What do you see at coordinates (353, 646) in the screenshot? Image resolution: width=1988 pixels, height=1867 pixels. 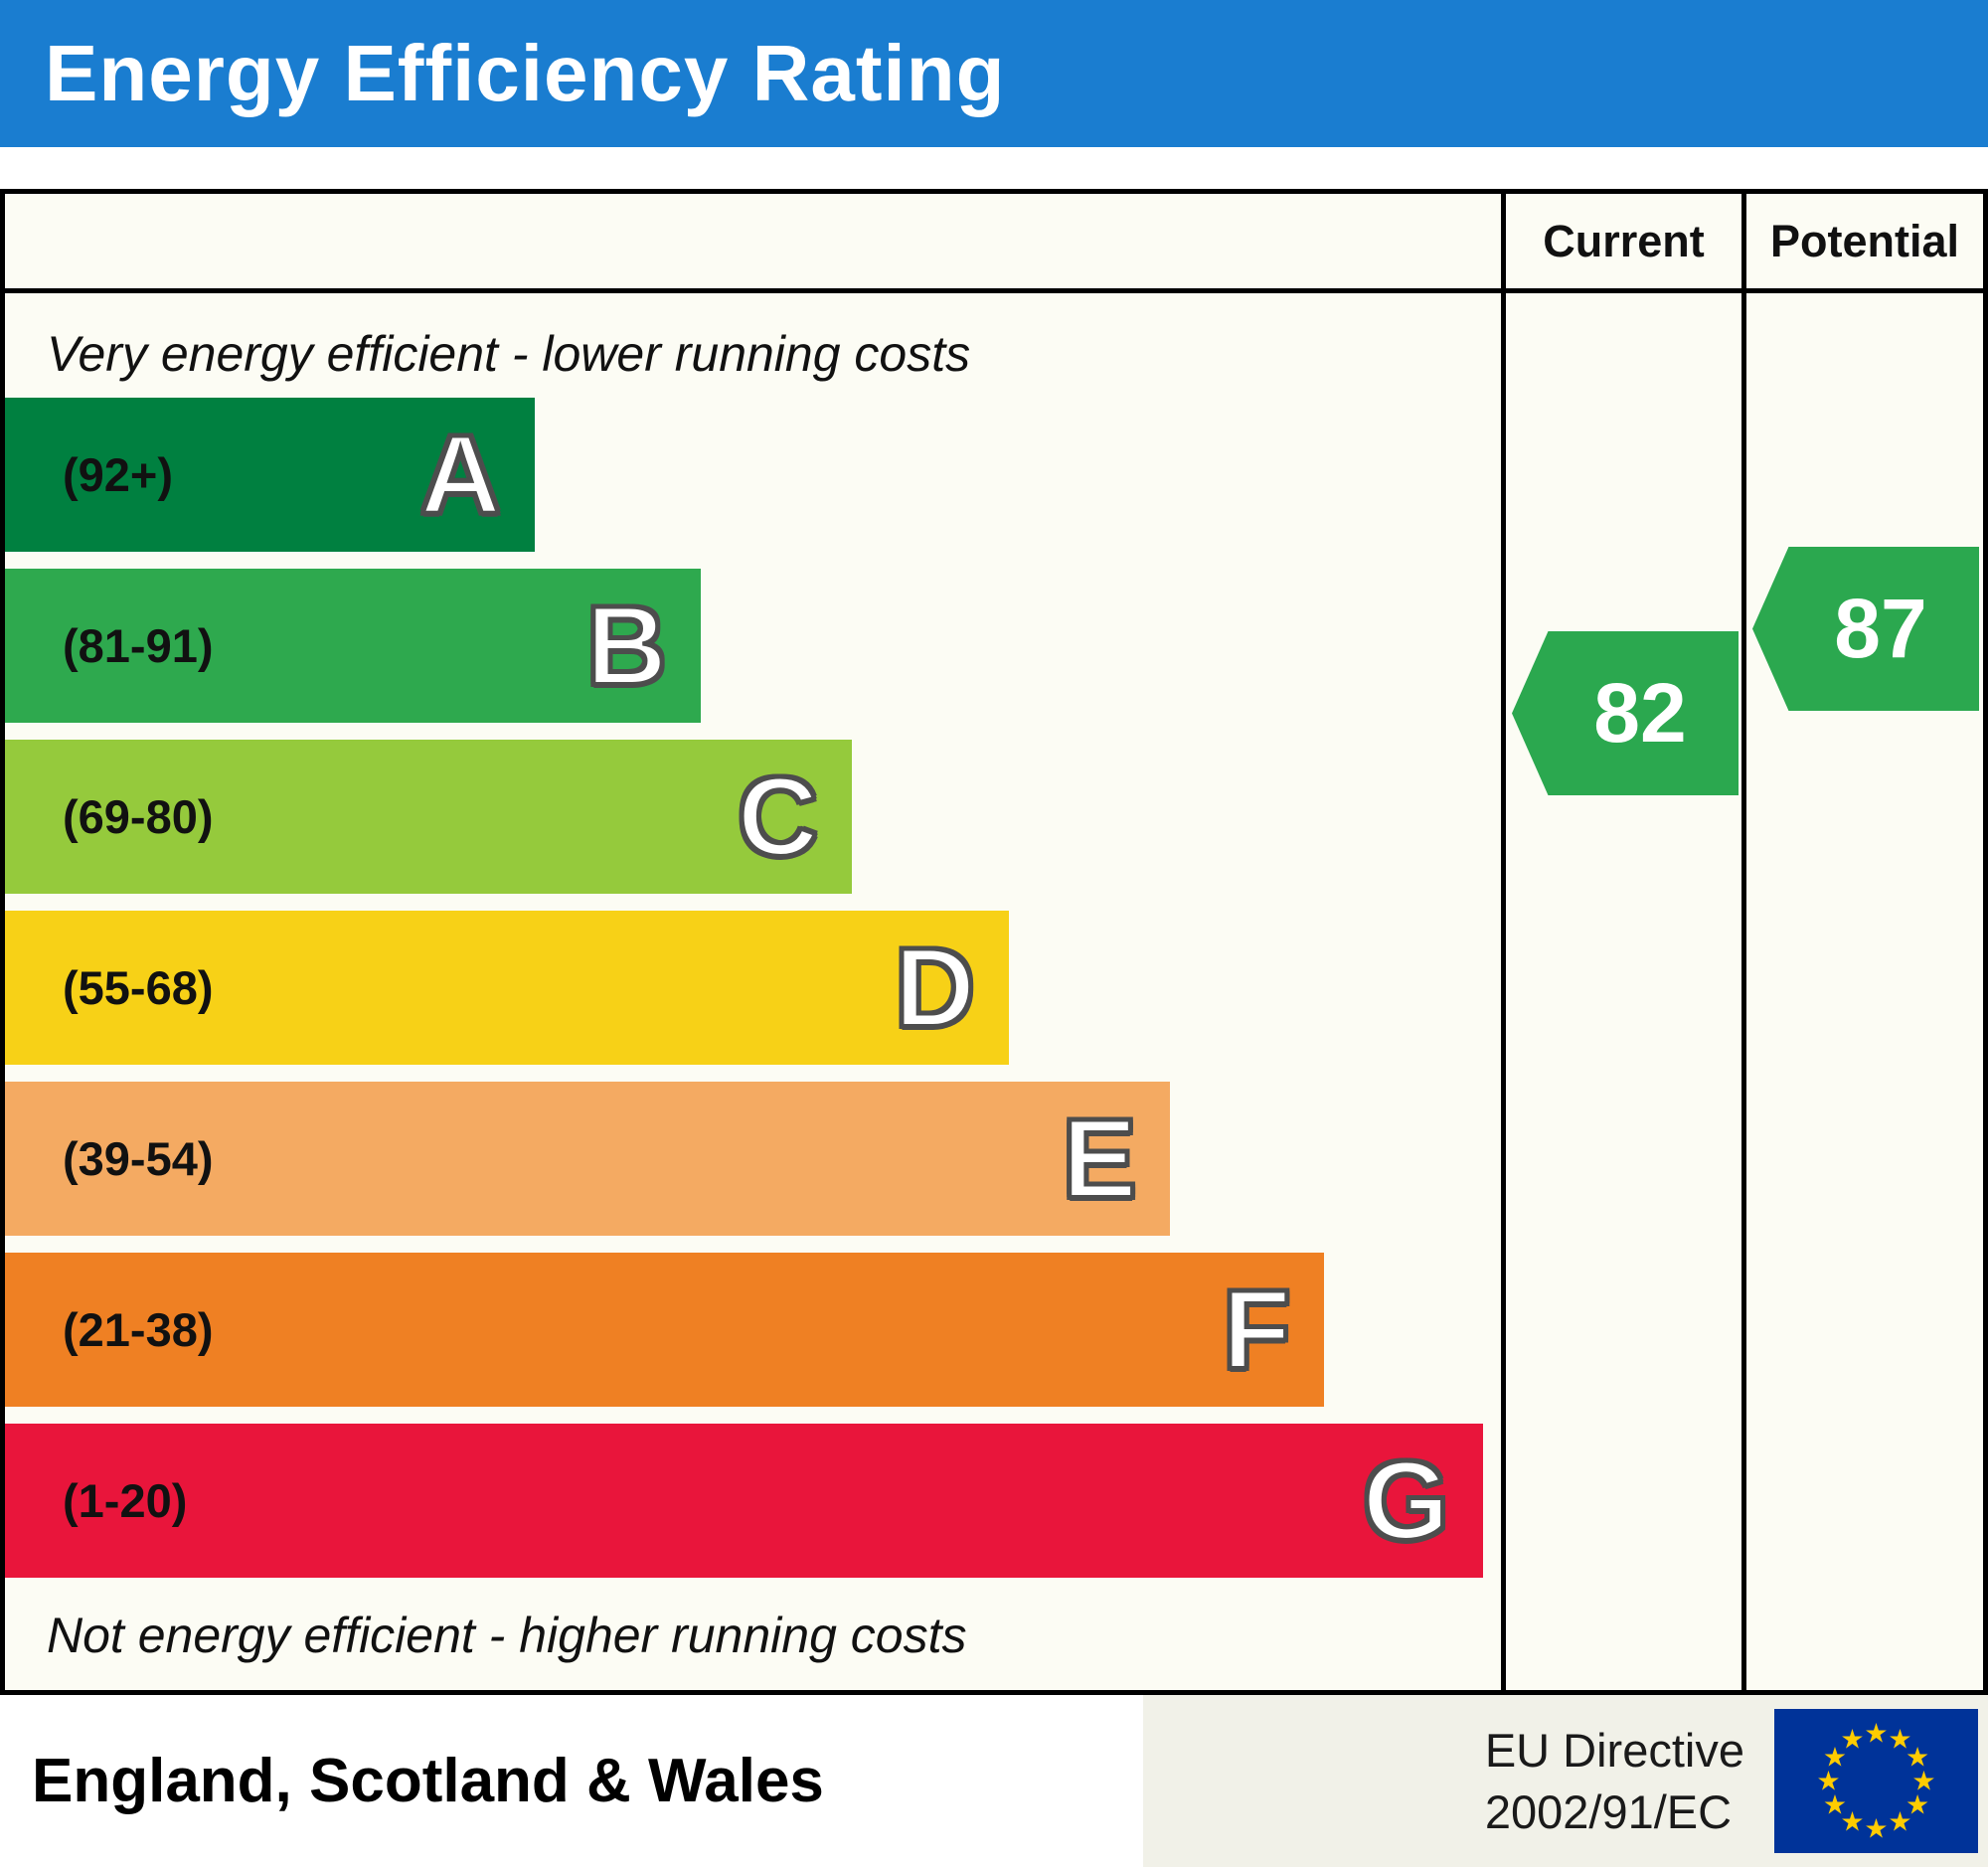 I see `band-b-bar: (81-91) B` at bounding box center [353, 646].